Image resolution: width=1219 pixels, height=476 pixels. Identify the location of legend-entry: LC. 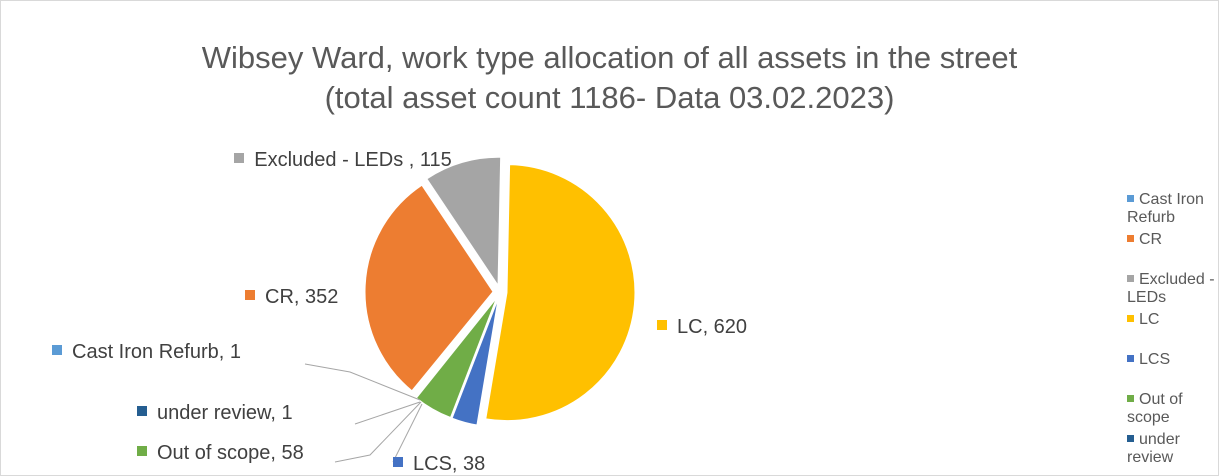
(1143, 320).